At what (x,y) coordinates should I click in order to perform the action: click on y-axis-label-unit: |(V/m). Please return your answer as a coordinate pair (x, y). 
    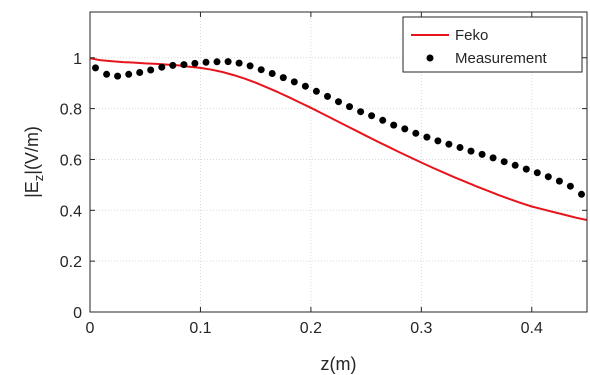
    Looking at the image, I should click on (32, 150).